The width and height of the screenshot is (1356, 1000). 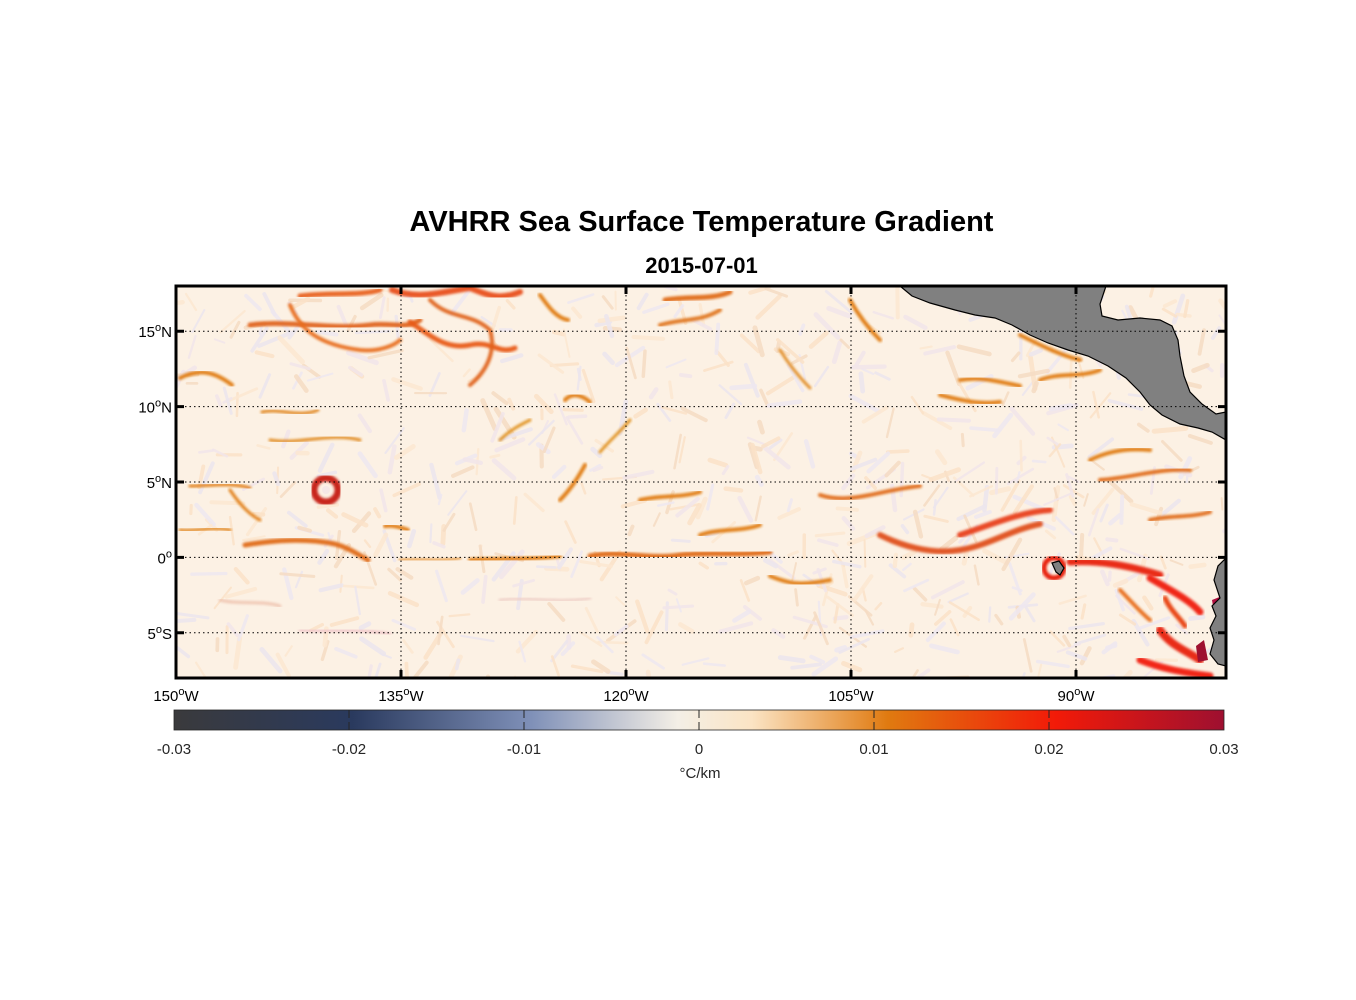 I want to click on colorbar: -0.03 -0.02 -0.01 0 0.01 0.02 0.03 °C/km, so click(x=698, y=745).